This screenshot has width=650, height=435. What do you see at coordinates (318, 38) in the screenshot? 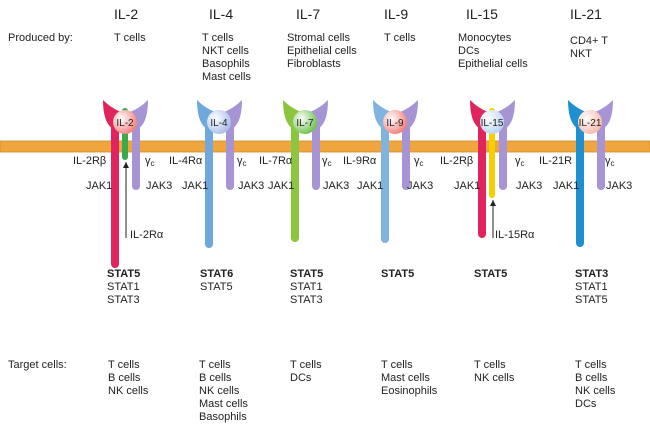
I see `producer-cell: Stromal cells` at bounding box center [318, 38].